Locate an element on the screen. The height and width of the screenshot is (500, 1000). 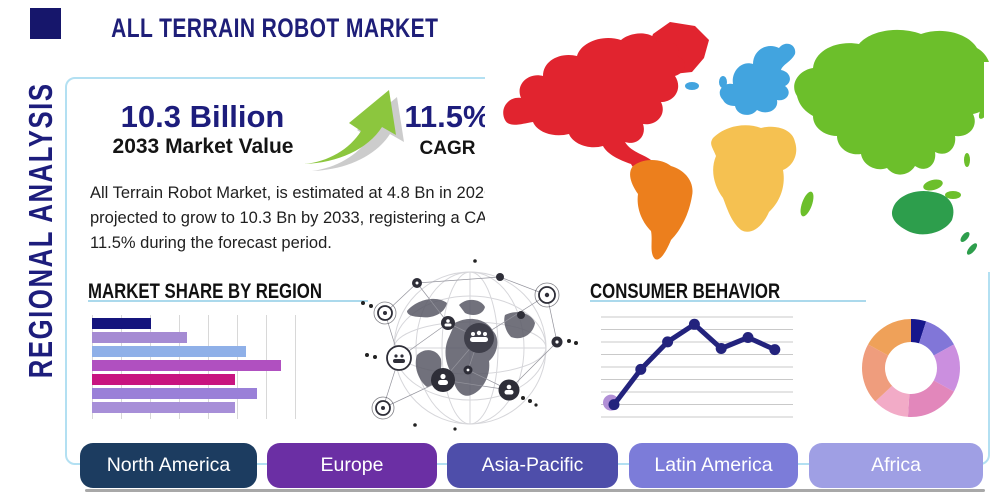
map-region-asia is located at coordinates (892, 102).